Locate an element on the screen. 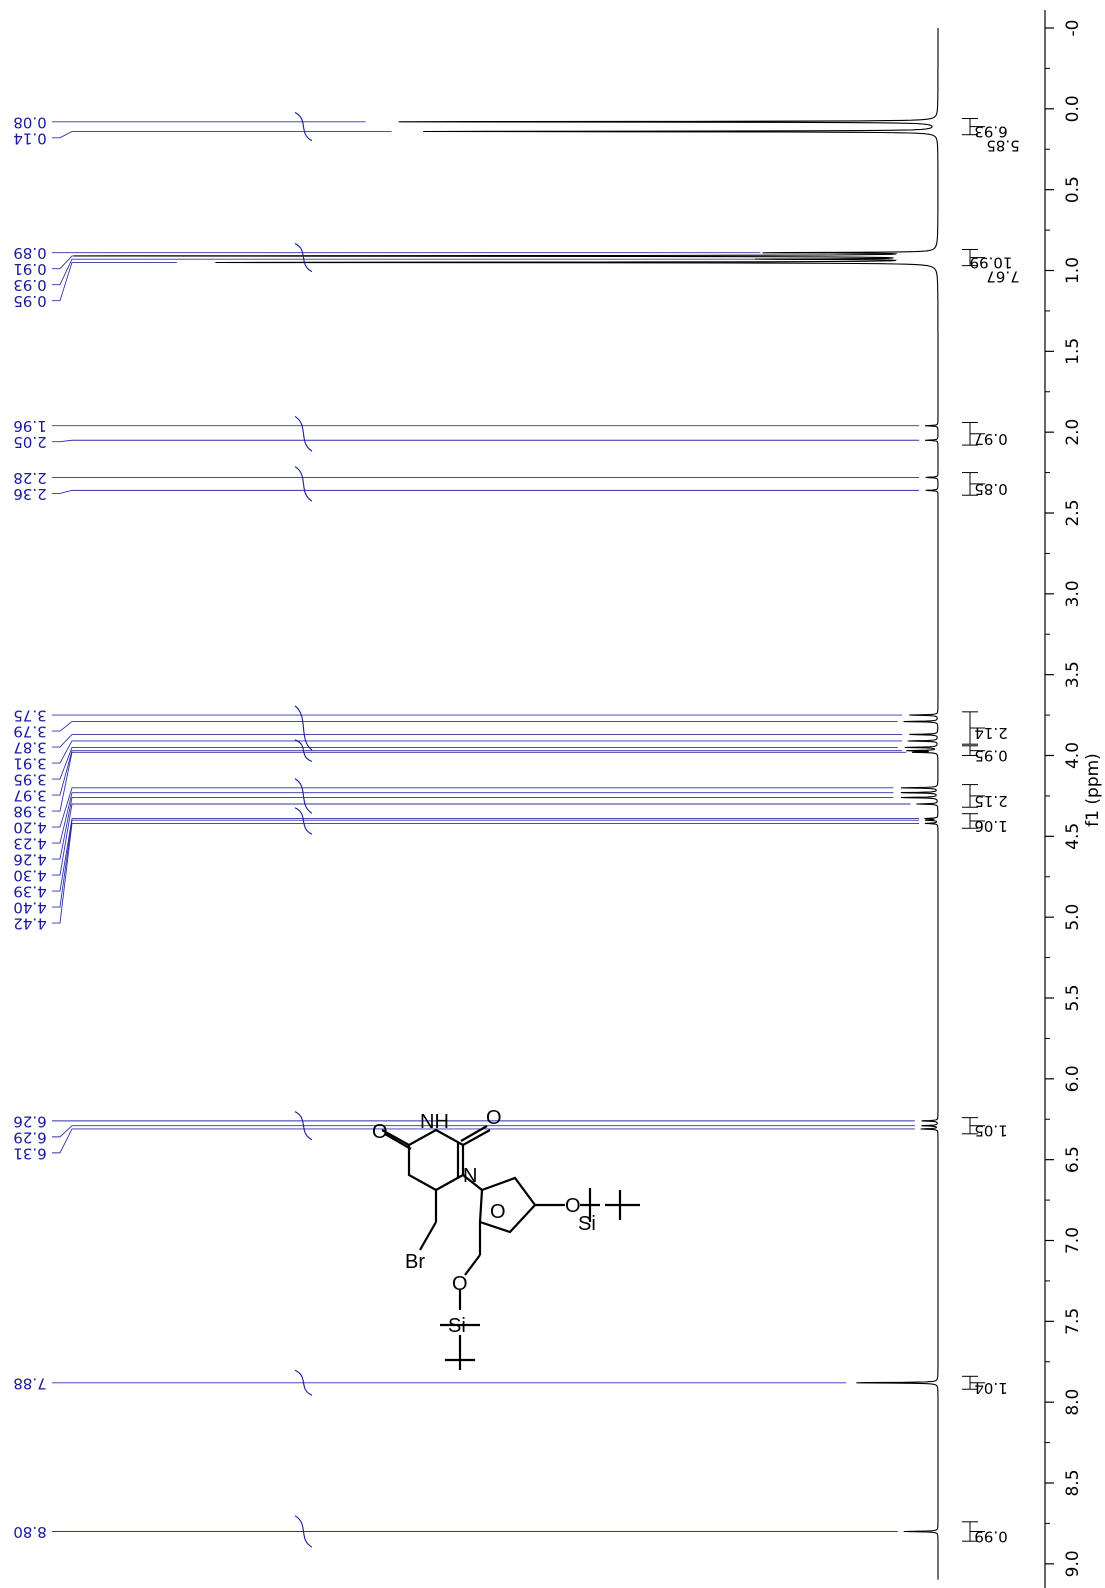 The height and width of the screenshot is (1588, 1105). molecule-atom-br: Br is located at coordinates (415, 1262).